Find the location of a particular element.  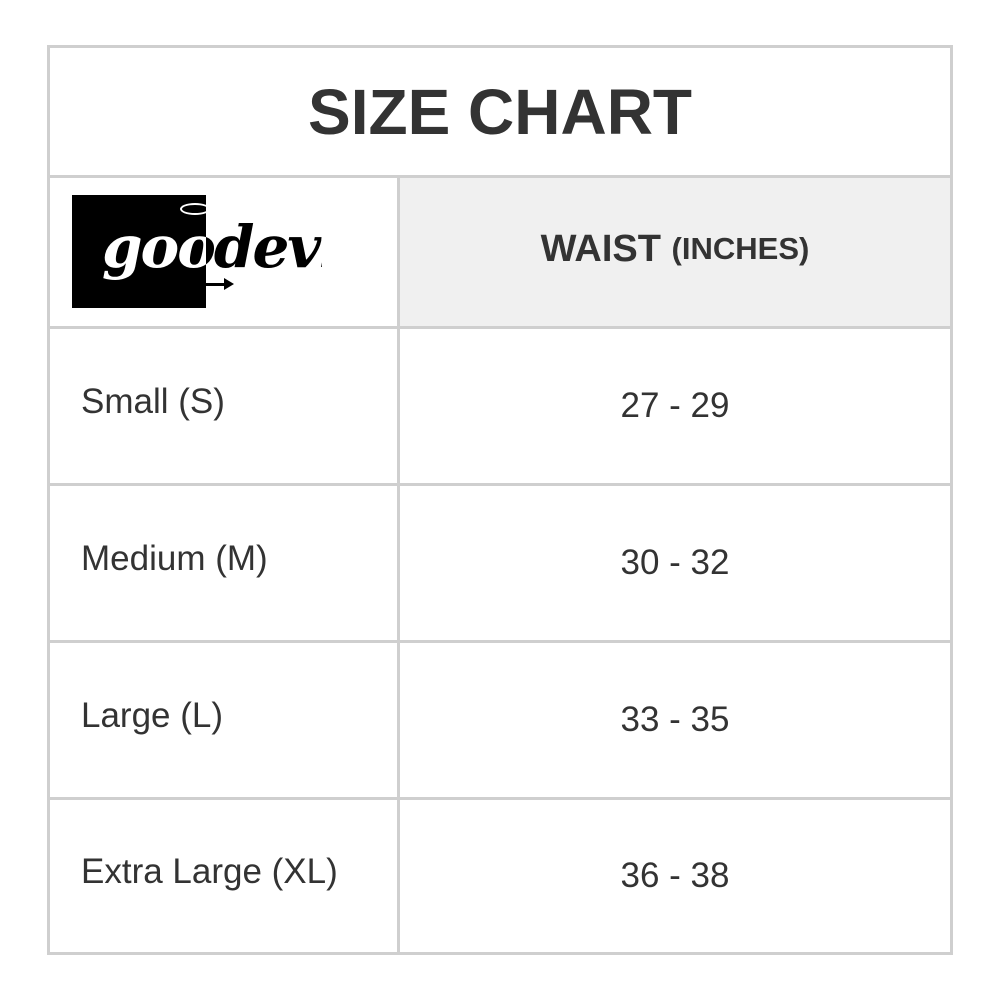

logo-cell: goodevil is located at coordinates (225, 252).